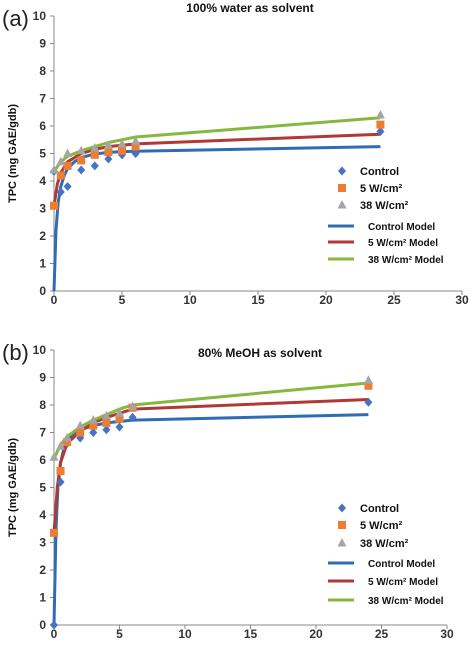 Image resolution: width=474 pixels, height=647 pixels. Describe the element at coordinates (42, 460) in the screenshot. I see `y-tick-label: 6` at that location.